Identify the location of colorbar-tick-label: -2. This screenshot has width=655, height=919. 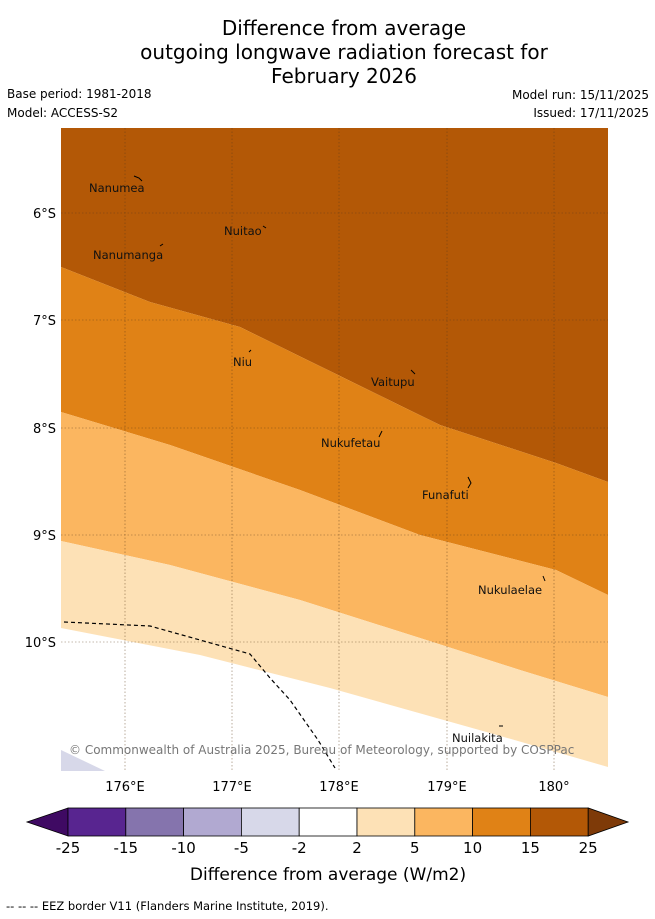
(299, 848).